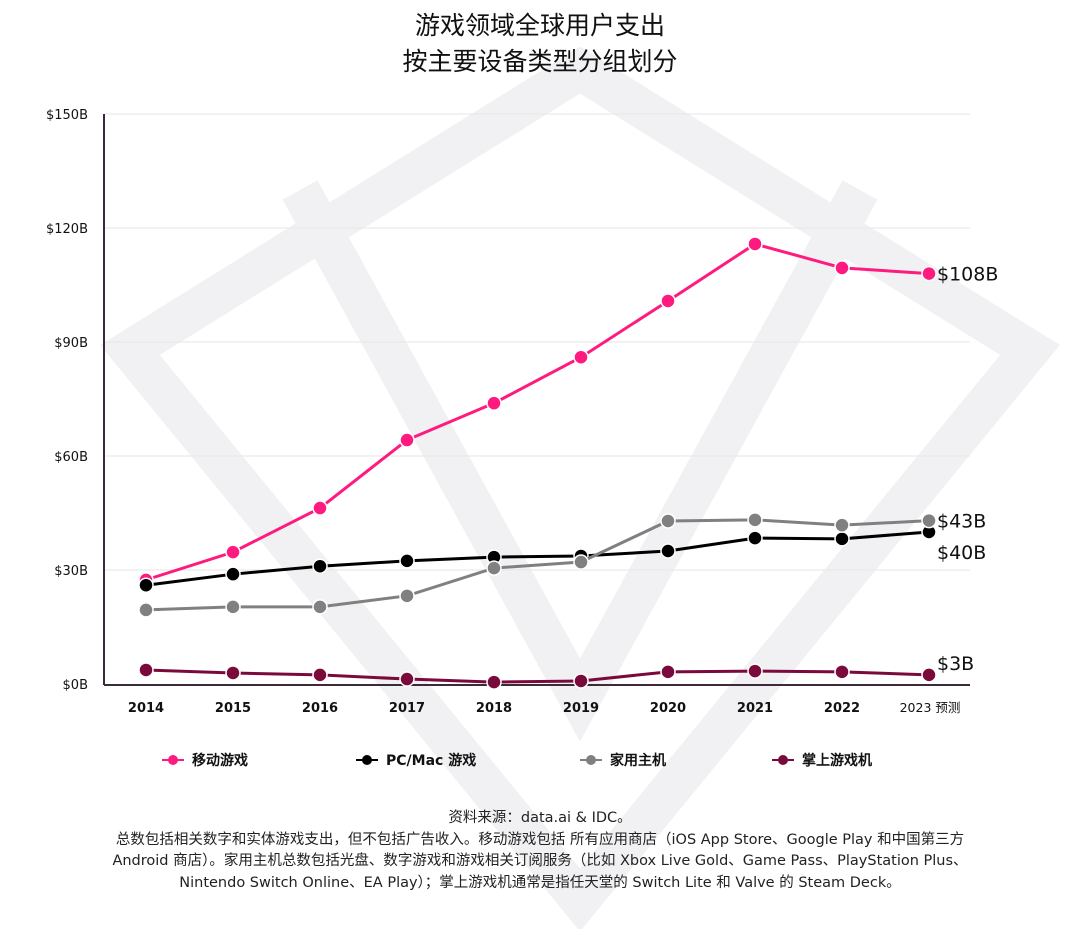 The width and height of the screenshot is (1080, 929). What do you see at coordinates (71, 343) in the screenshot?
I see `y-tick-label: $90B` at bounding box center [71, 343].